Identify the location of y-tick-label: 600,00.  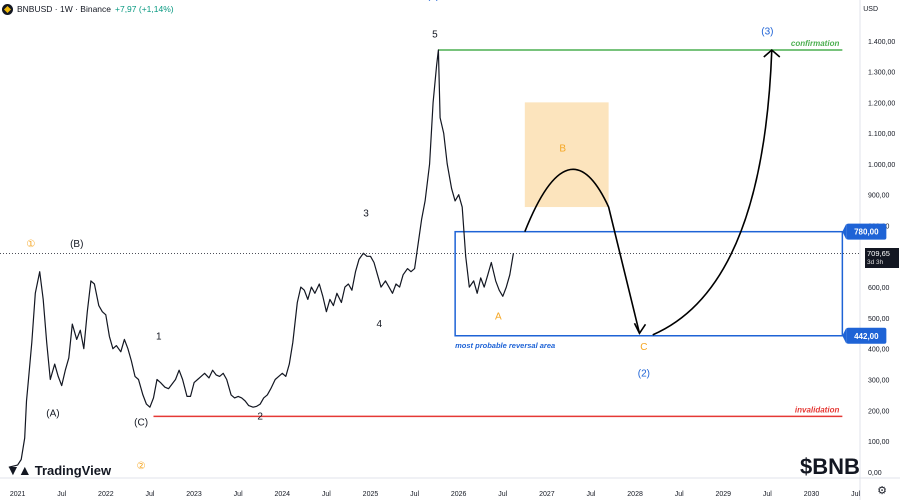
(879, 288).